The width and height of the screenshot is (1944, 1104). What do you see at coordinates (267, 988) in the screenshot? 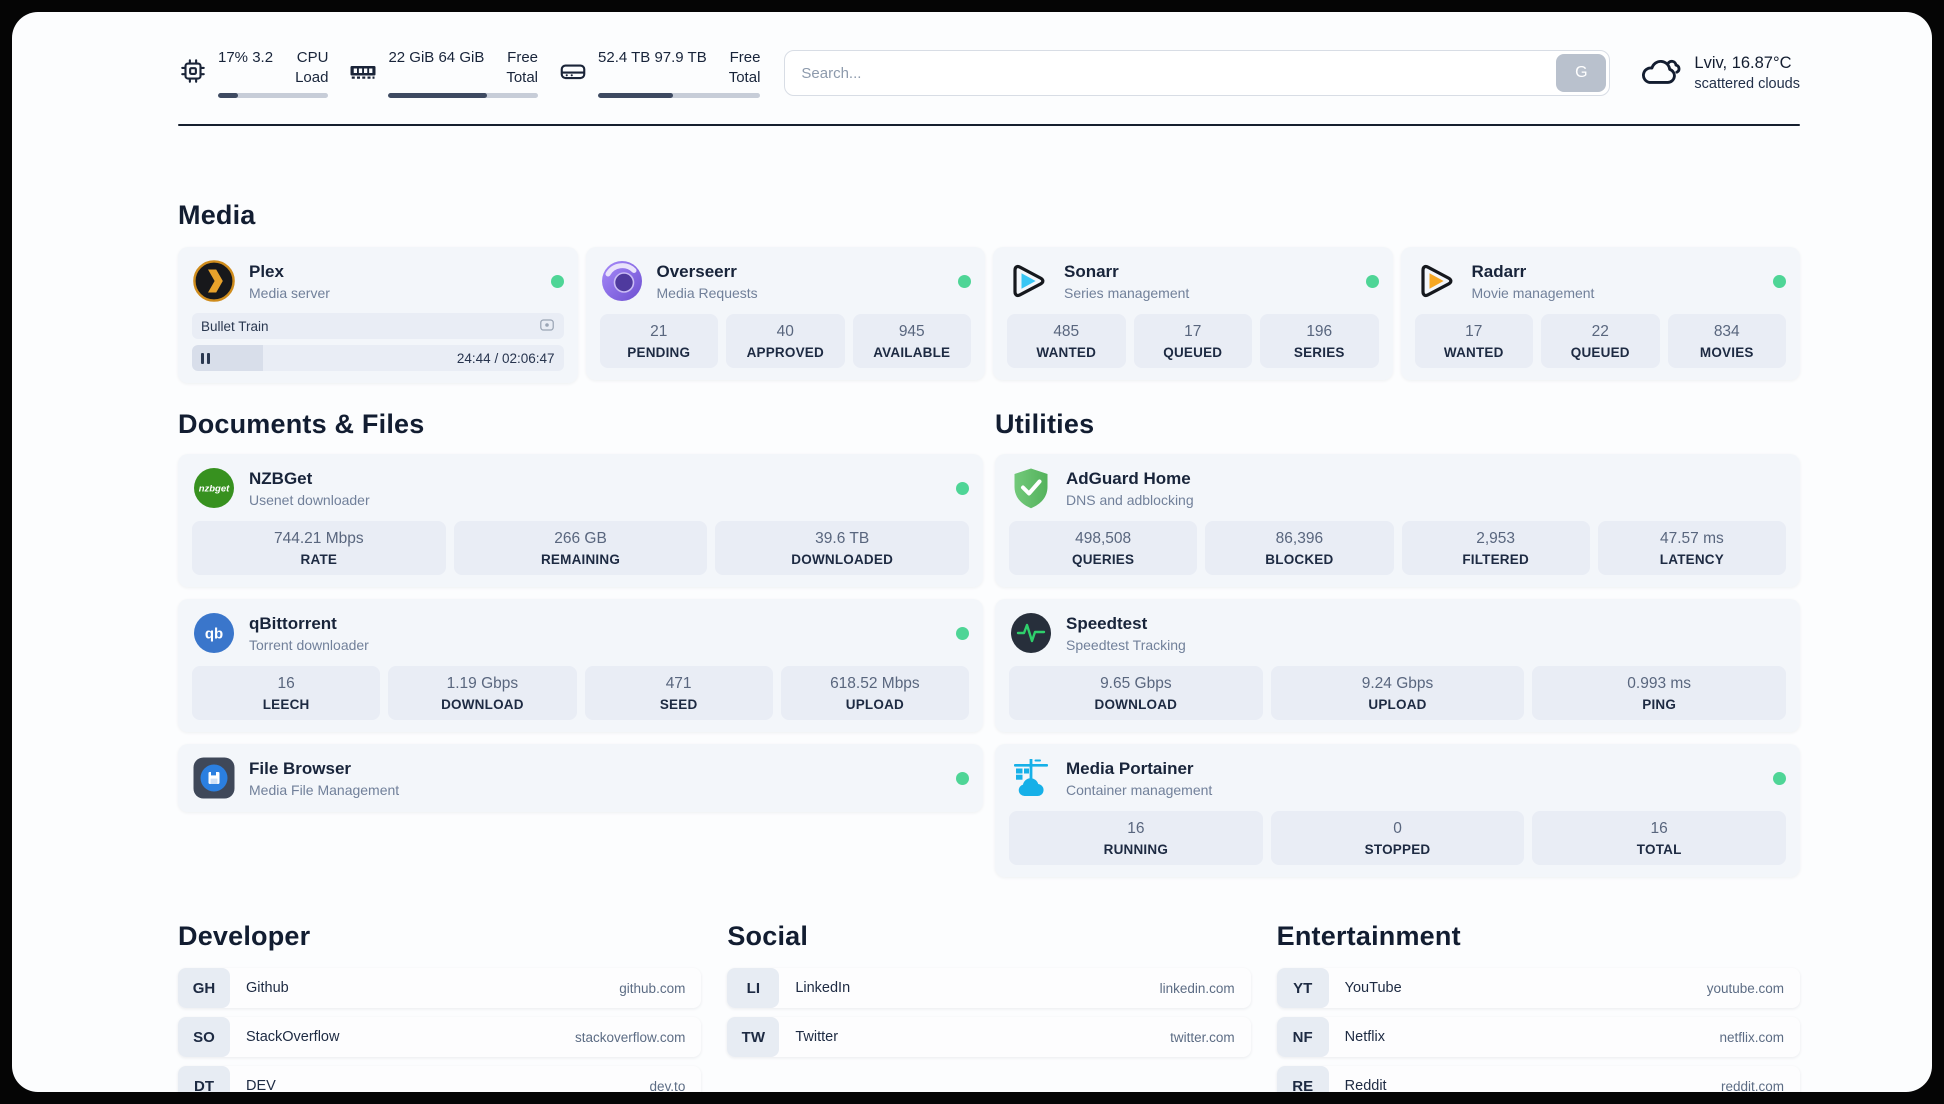
I see `bookmark-name: Github` at bounding box center [267, 988].